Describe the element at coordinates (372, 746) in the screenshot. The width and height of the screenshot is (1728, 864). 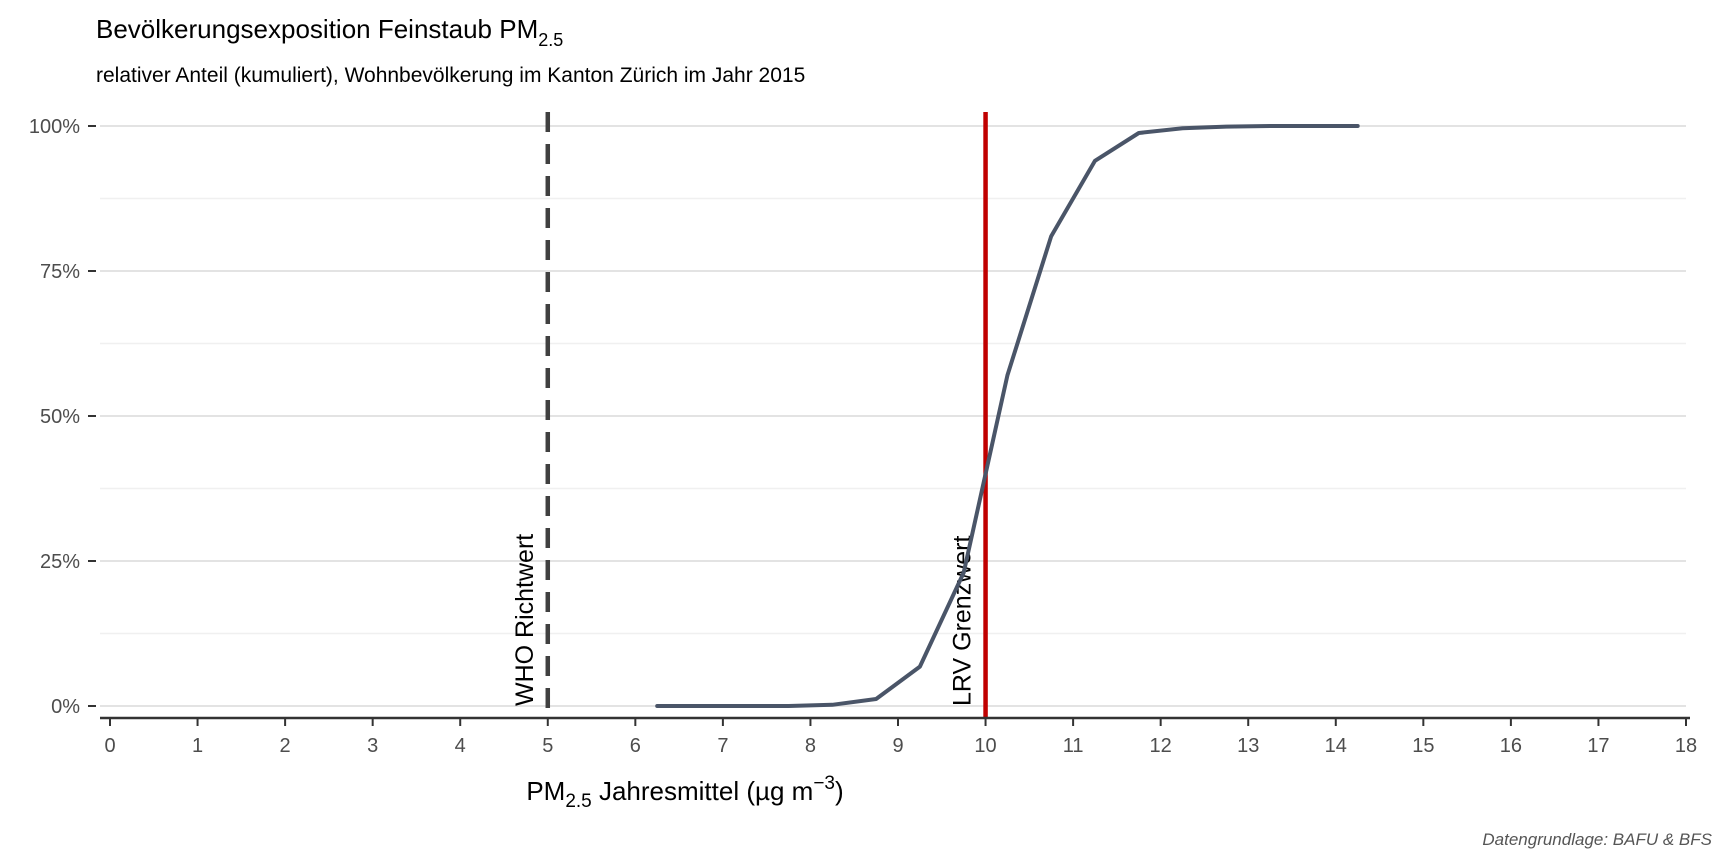
I see `x-tick-label: 3` at that location.